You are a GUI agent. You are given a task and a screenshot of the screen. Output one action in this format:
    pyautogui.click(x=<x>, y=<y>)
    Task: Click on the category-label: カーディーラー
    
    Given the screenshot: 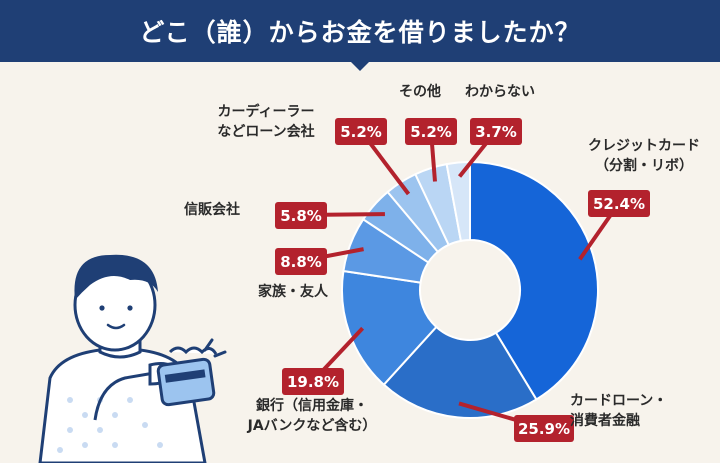 What is the action you would take?
    pyautogui.click(x=265, y=111)
    